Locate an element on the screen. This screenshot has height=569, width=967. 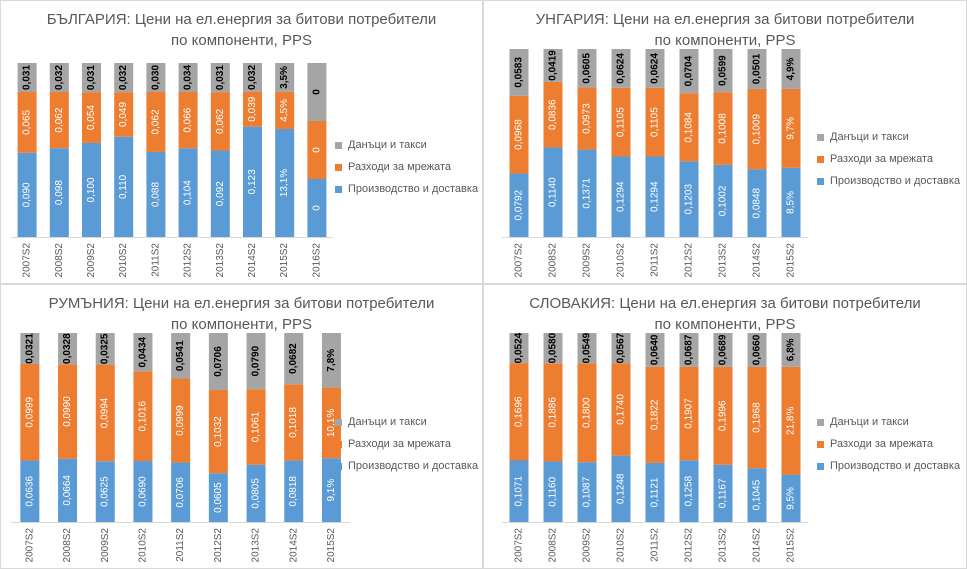
data-label: 0,088 is located at coordinates (155, 194).